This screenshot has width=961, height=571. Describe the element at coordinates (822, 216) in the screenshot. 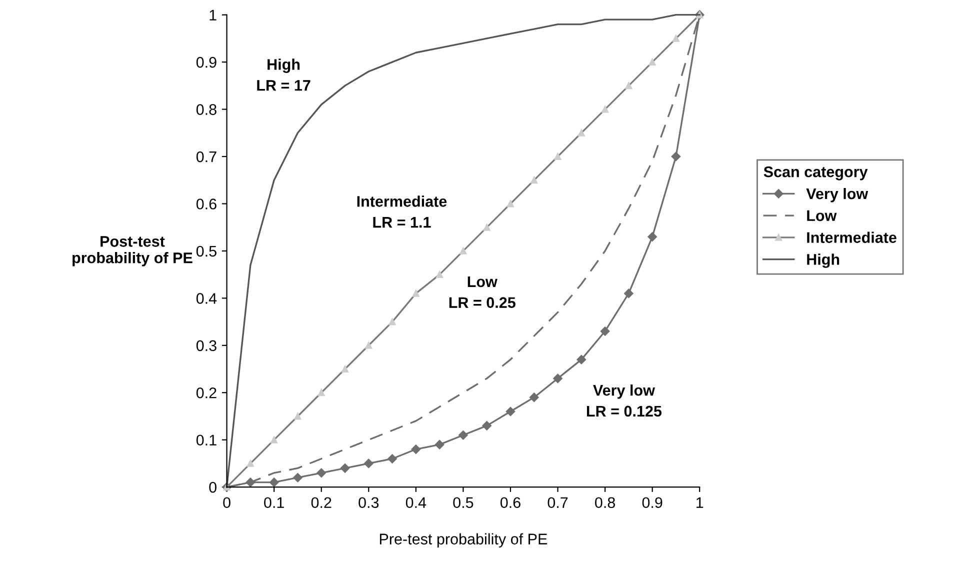

I see `legend-label: Low` at that location.